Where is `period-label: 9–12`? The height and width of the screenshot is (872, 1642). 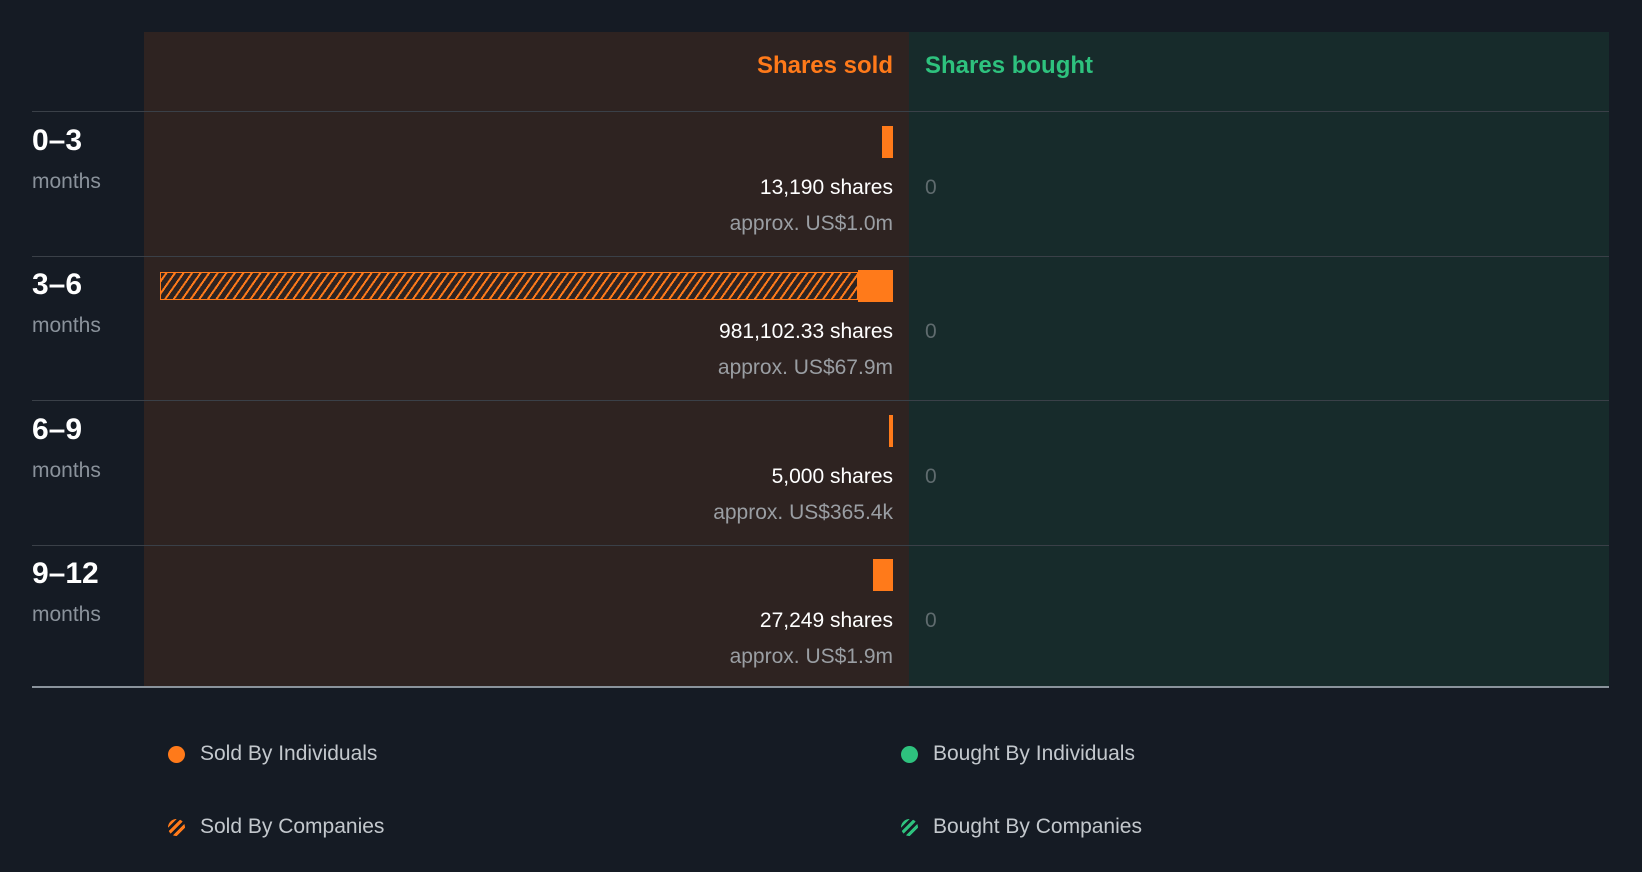 period-label: 9–12 is located at coordinates (65, 573).